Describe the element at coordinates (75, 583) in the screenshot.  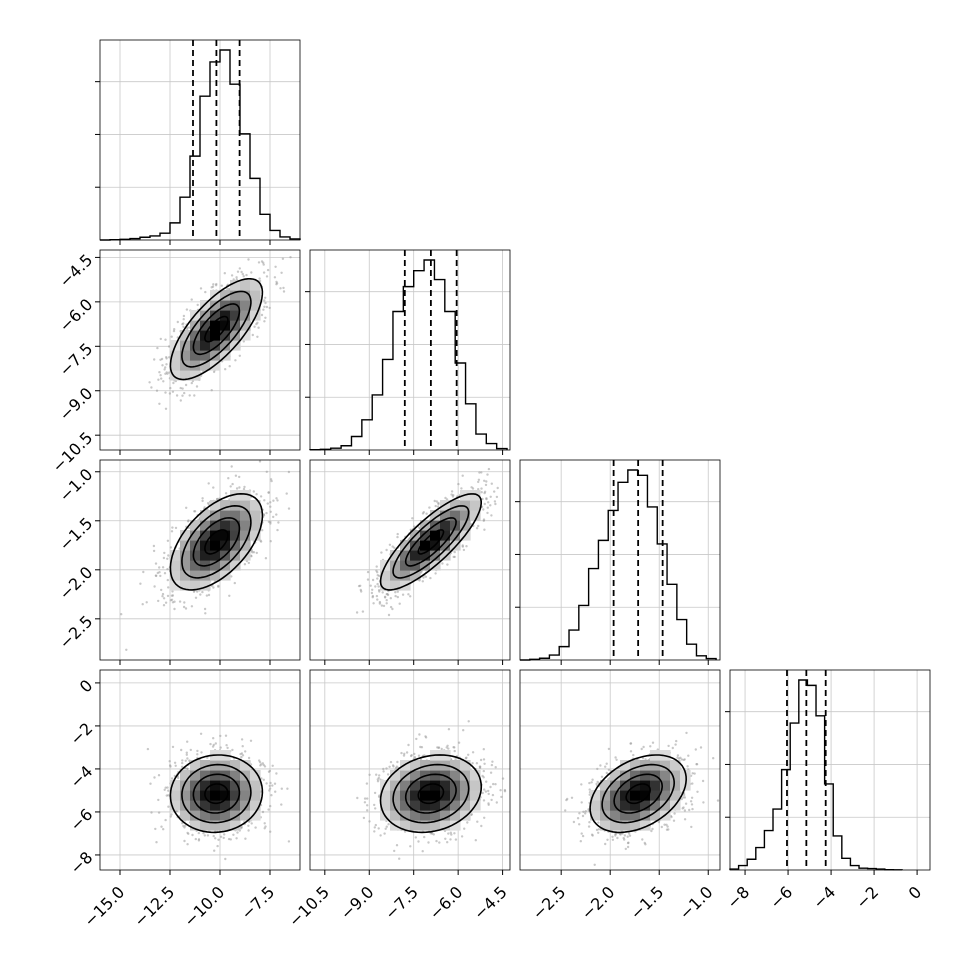
I see `y-tick-label: −2.0` at that location.